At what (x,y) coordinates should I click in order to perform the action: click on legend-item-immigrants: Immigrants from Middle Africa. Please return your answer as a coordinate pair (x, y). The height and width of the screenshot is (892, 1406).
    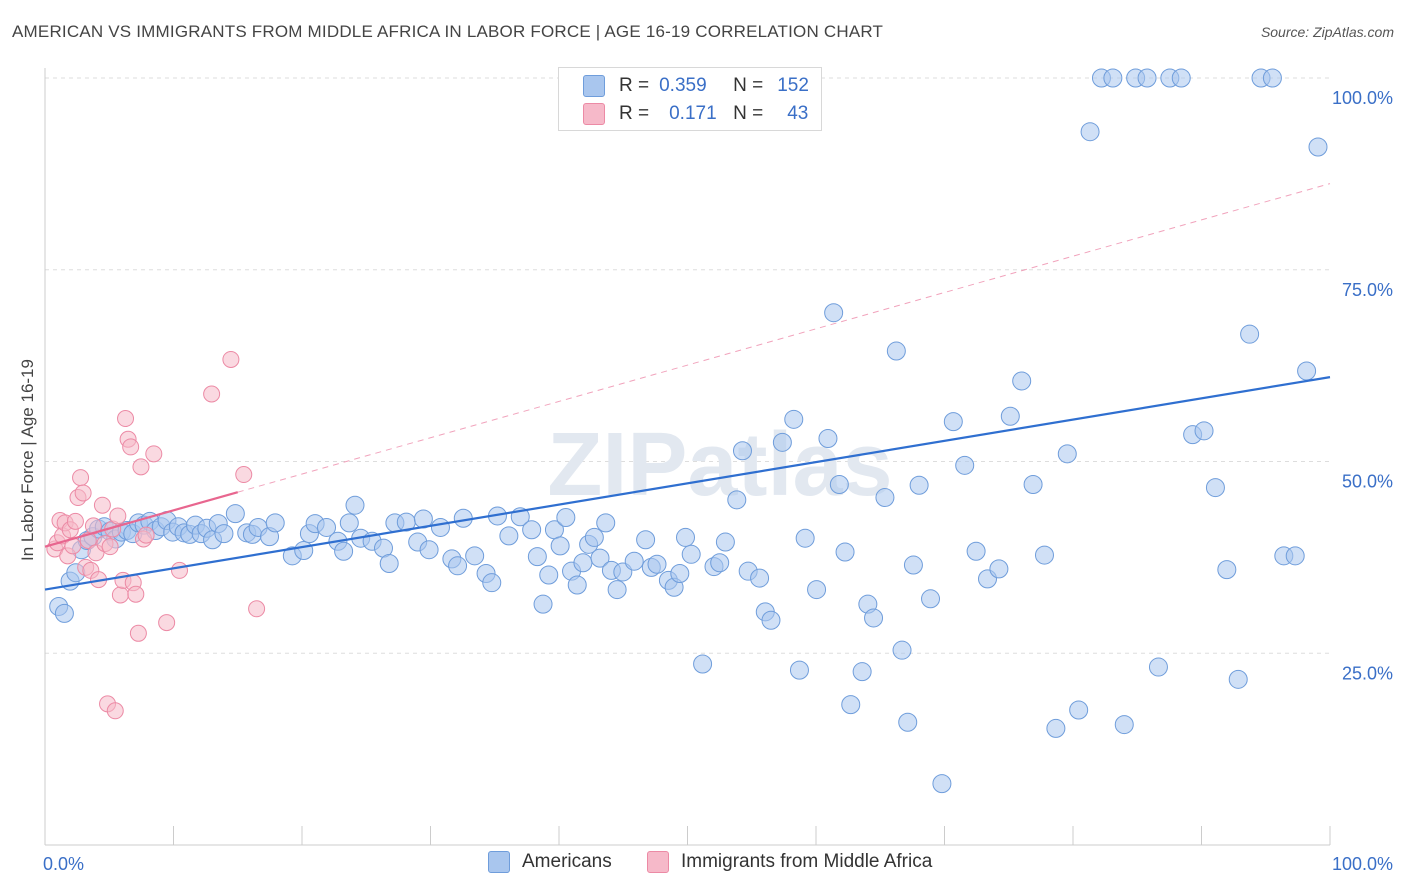
    Looking at the image, I should click on (789, 862).